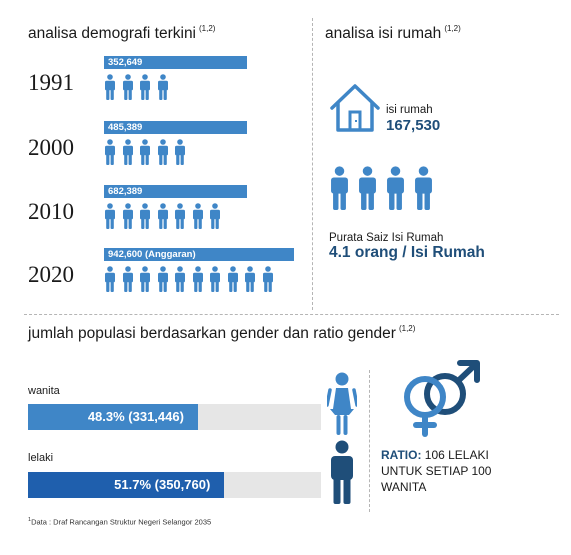 This screenshot has width=571, height=555. Describe the element at coordinates (291, 314) in the screenshot. I see `horizontal-divider` at that location.